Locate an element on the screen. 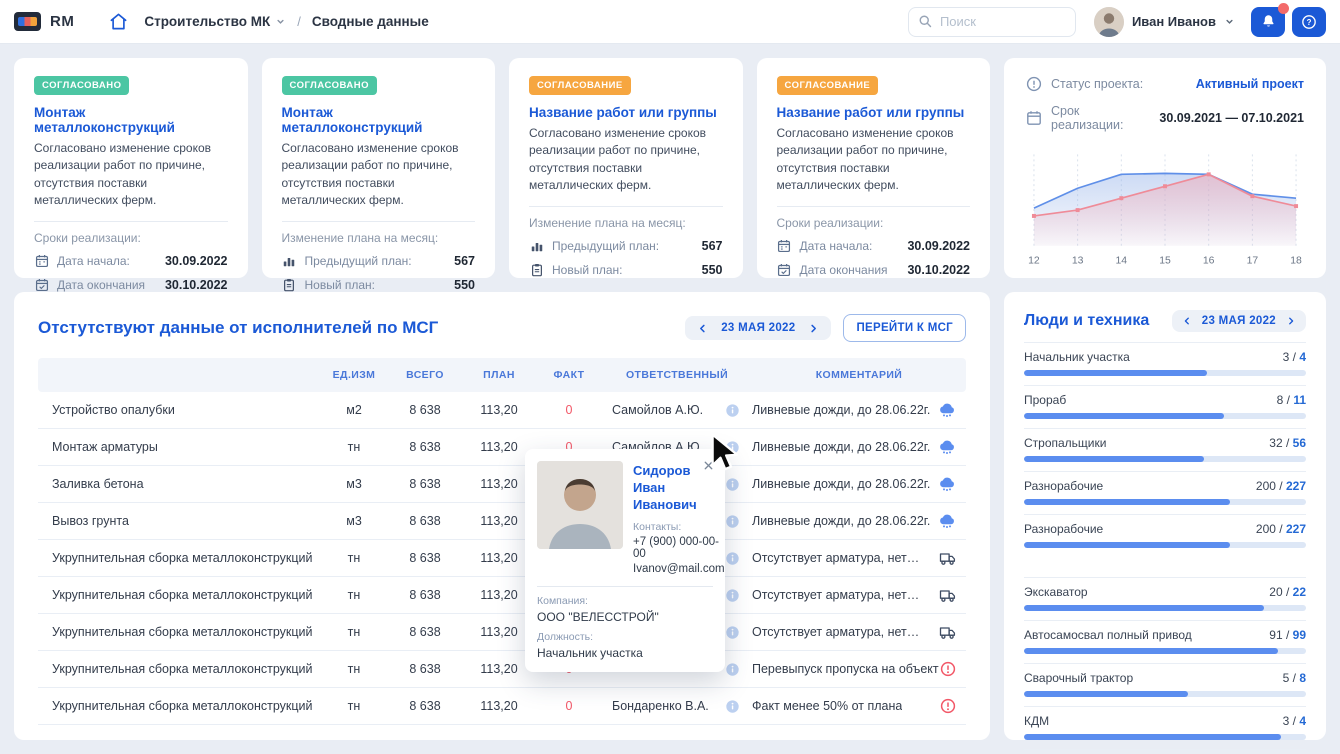 The width and height of the screenshot is (1340, 754). resource-item: Автосамосвал полный привод 91 / 99 is located at coordinates (1165, 641).